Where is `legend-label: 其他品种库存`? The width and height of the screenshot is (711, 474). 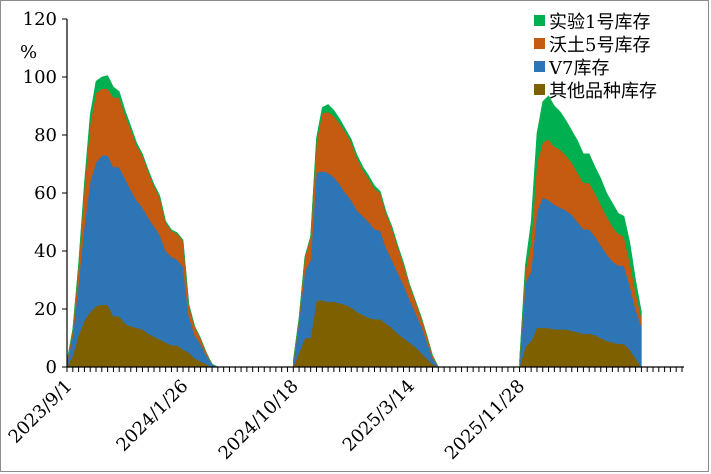 legend-label: 其他品种库存 is located at coordinates (603, 91).